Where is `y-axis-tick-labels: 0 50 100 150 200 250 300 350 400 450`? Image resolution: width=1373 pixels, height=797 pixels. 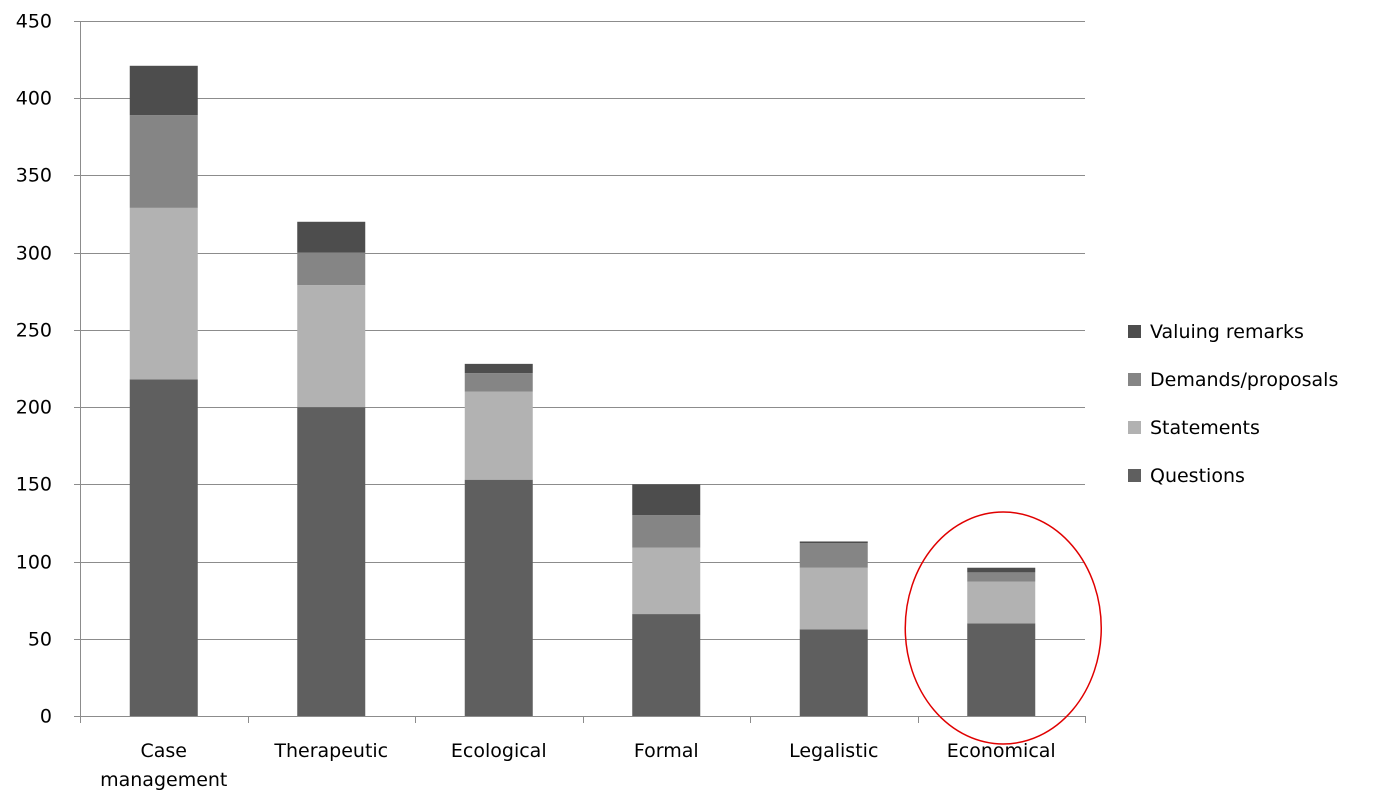
y-axis-tick-labels: 0 50 100 150 200 250 300 350 400 450 is located at coordinates (48, 369).